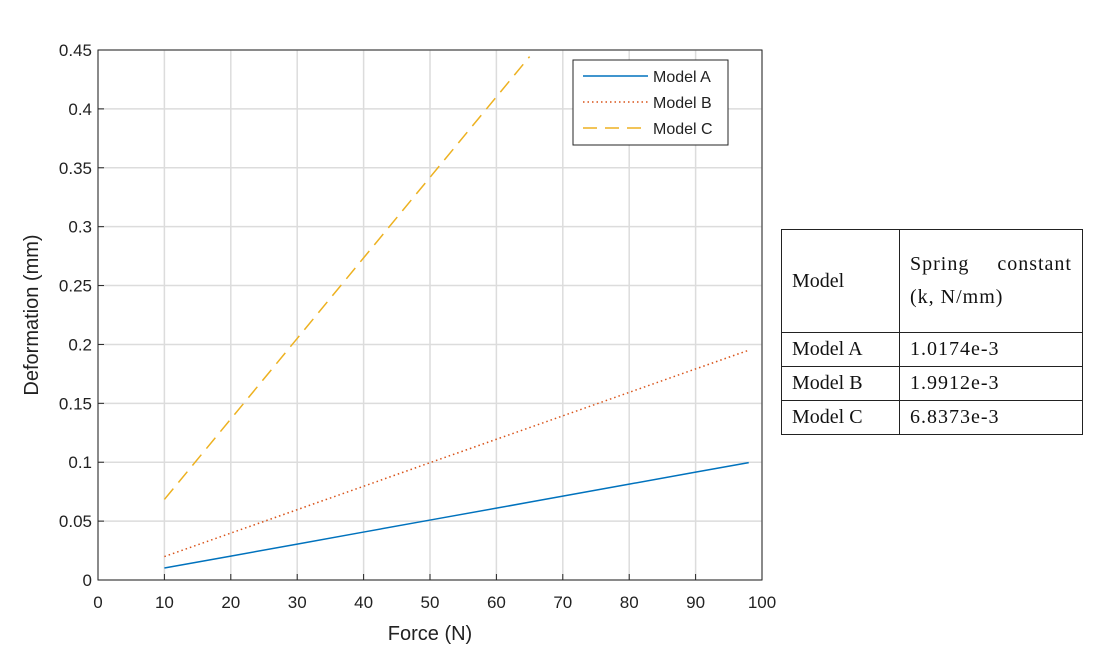 The width and height of the screenshot is (1096, 658). I want to click on legend-label: Model C, so click(683, 129).